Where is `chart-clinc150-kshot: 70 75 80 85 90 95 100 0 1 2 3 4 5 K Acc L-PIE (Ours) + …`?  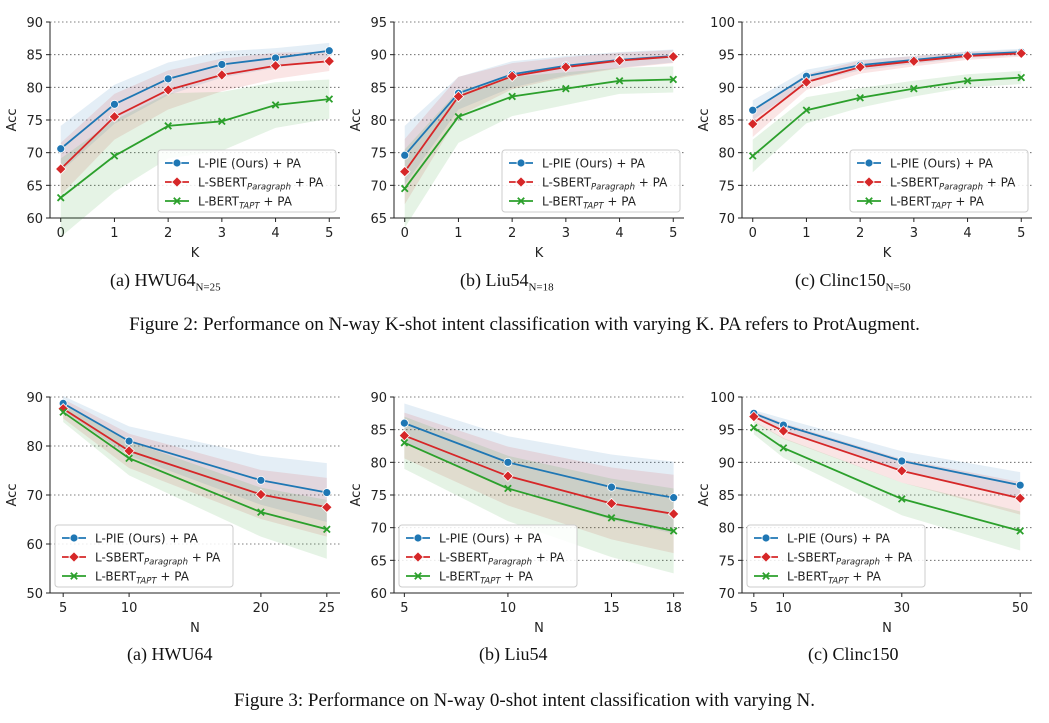 chart-clinc150-kshot: 70 75 80 85 90 95 100 0 1 2 3 4 5 K Acc L-PIE (Ours) + … is located at coordinates (864, 138).